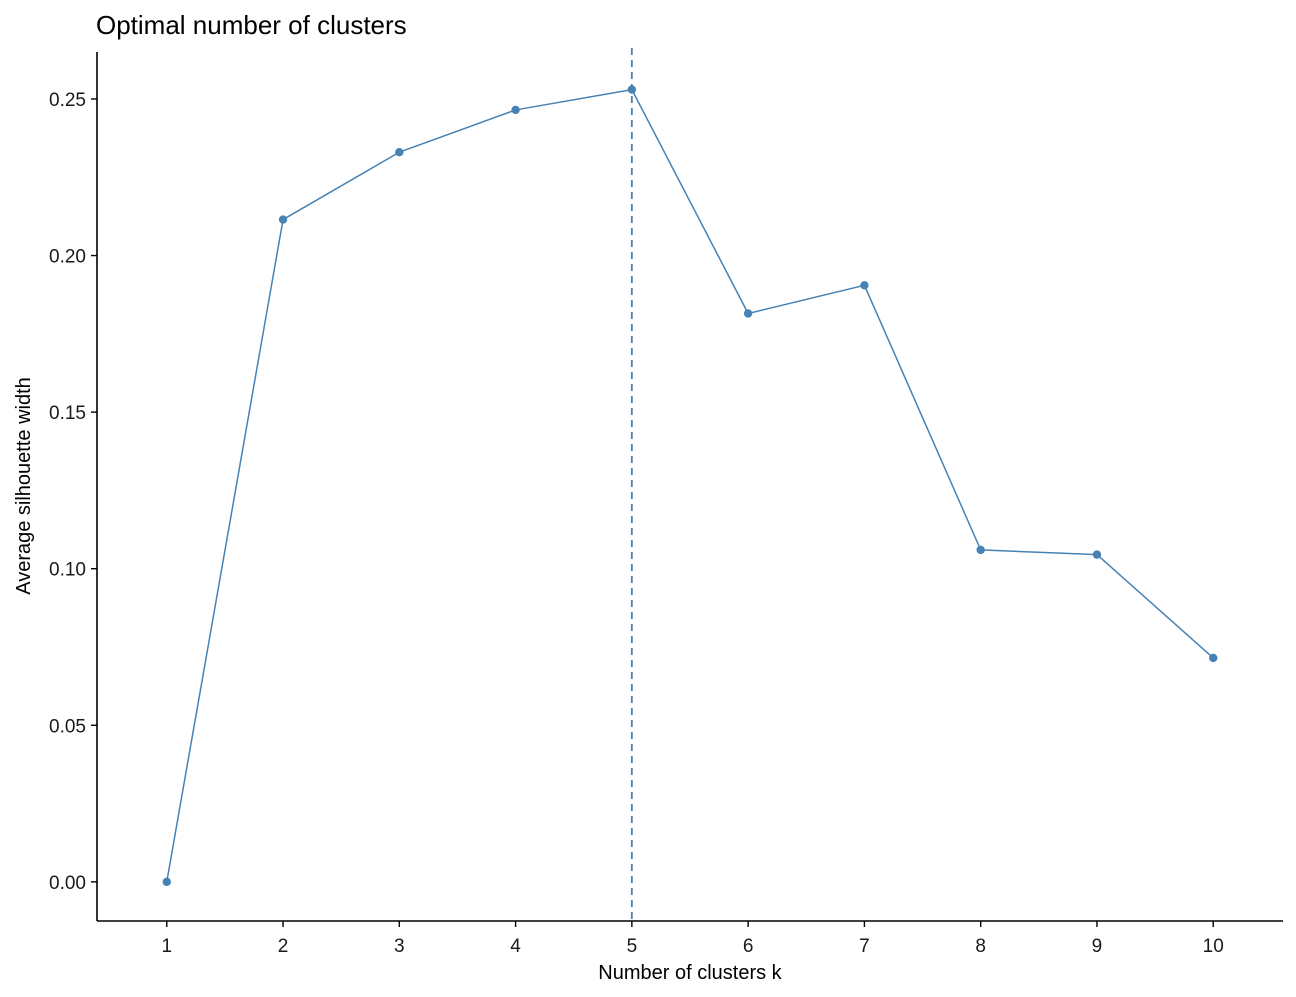  Describe the element at coordinates (251, 25) in the screenshot. I see `chart-title: Optimal number of clusters` at that location.